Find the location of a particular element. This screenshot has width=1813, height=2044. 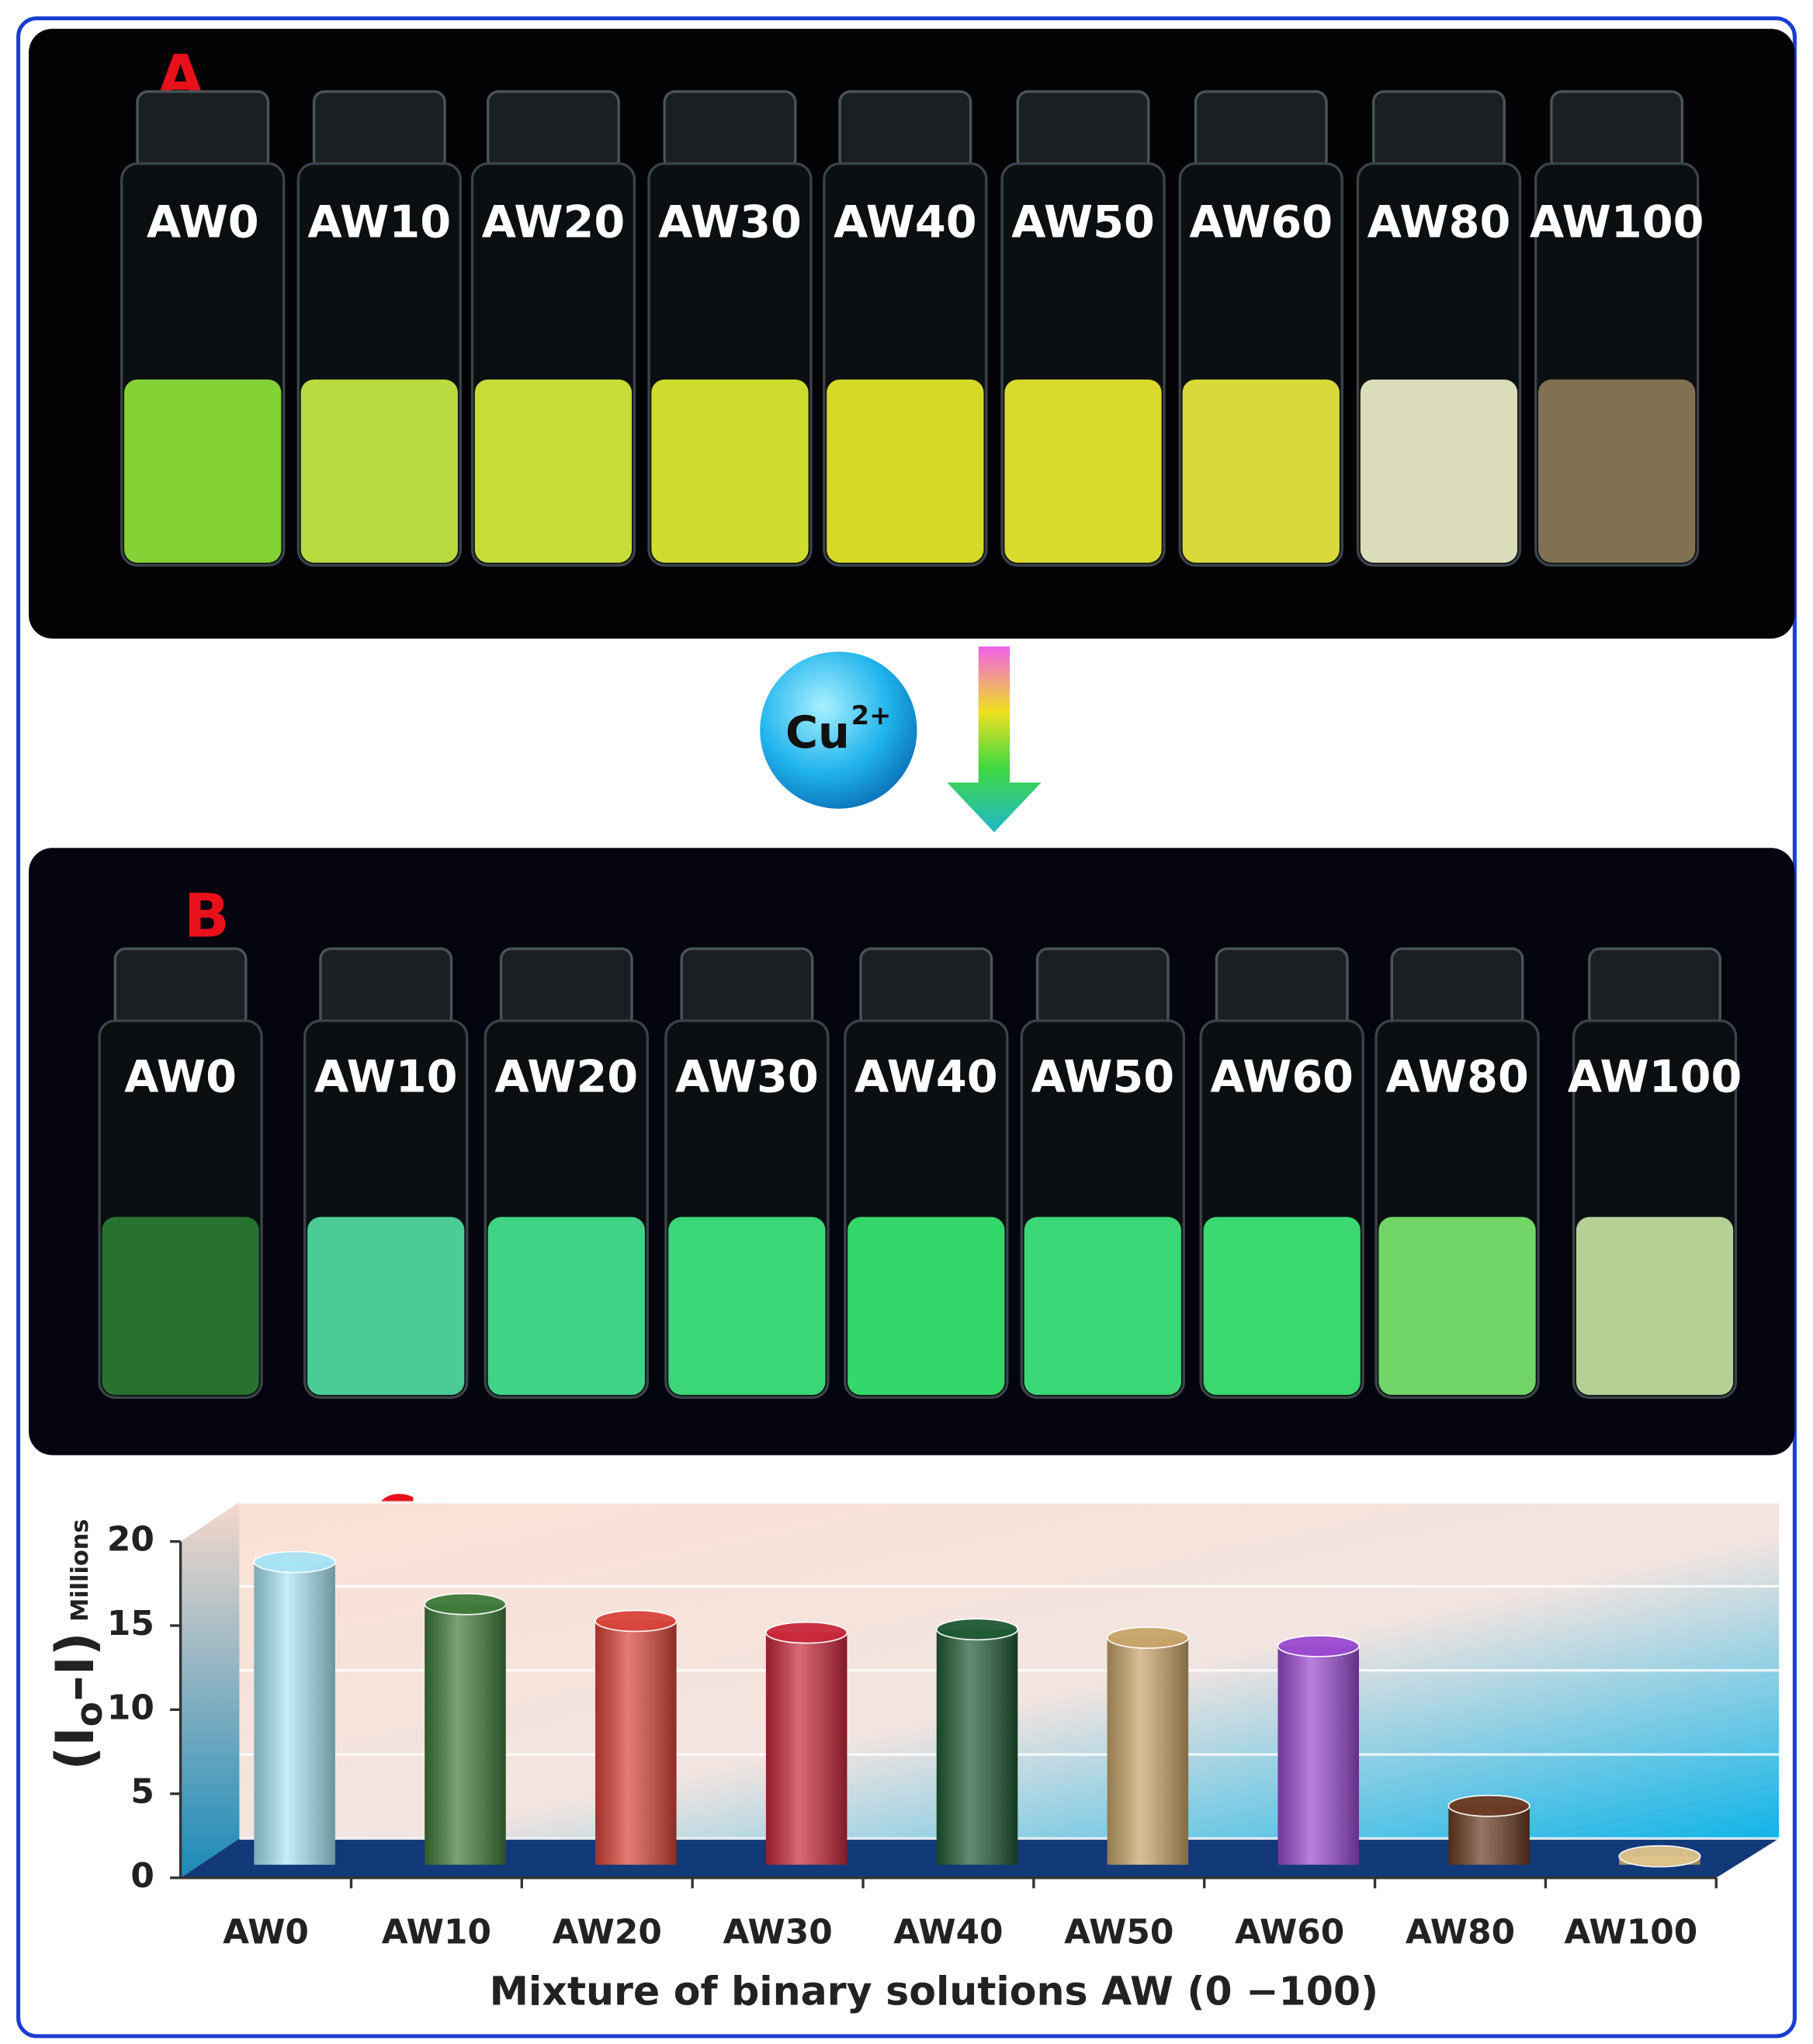

y-tick-label: 20 is located at coordinates (130, 1540).